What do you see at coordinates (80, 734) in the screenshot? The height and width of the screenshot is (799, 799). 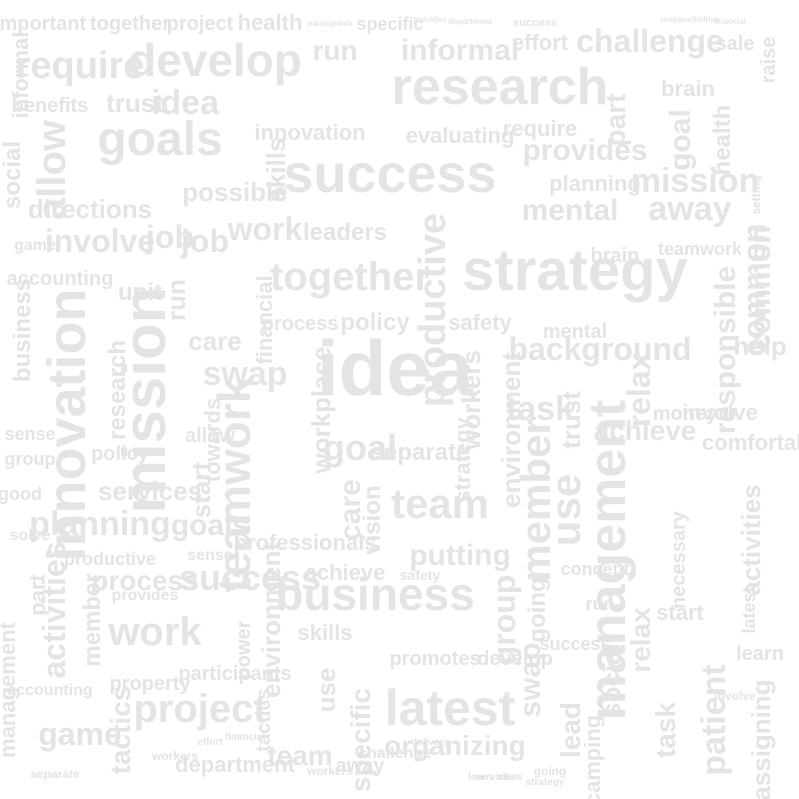 I see `cloud-word: game` at bounding box center [80, 734].